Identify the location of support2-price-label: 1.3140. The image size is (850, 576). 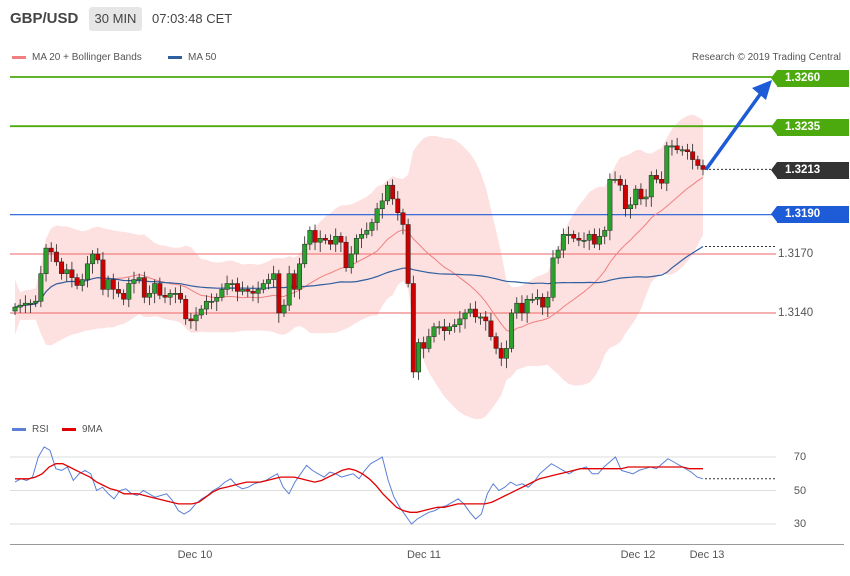
(796, 313).